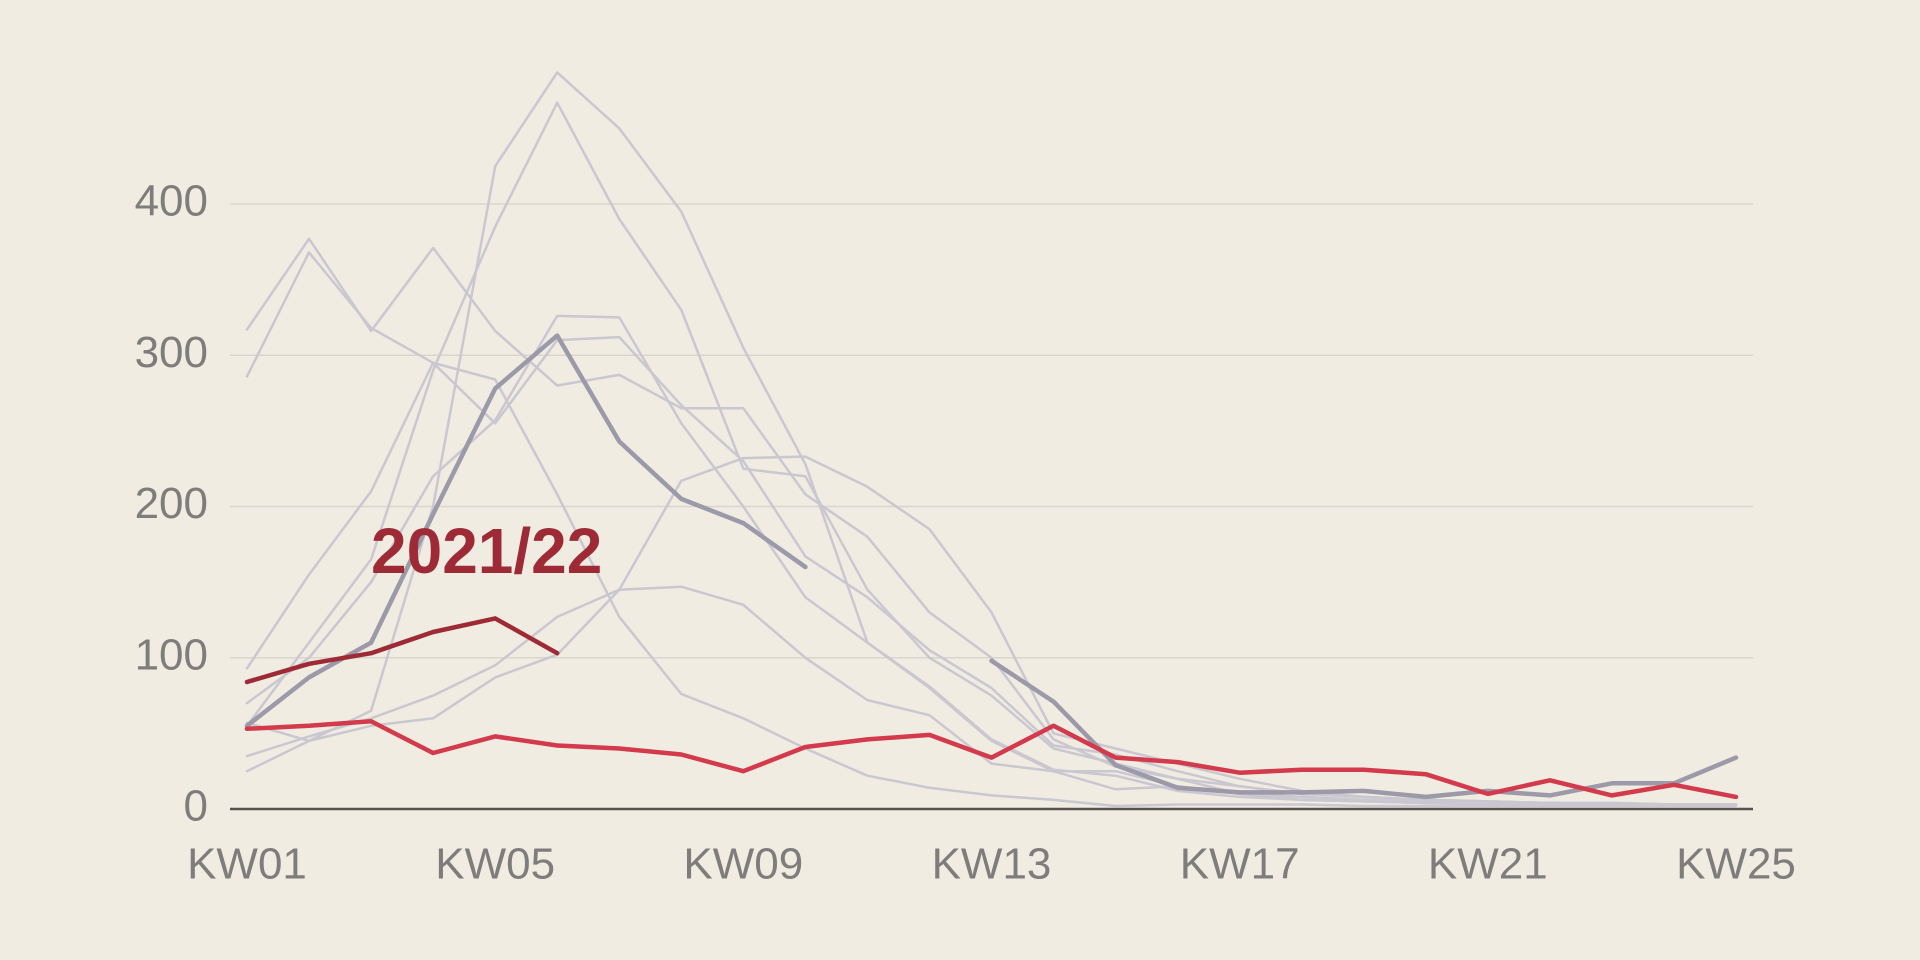 This screenshot has height=960, width=1920. I want to click on y-tick-label: 100, so click(171, 654).